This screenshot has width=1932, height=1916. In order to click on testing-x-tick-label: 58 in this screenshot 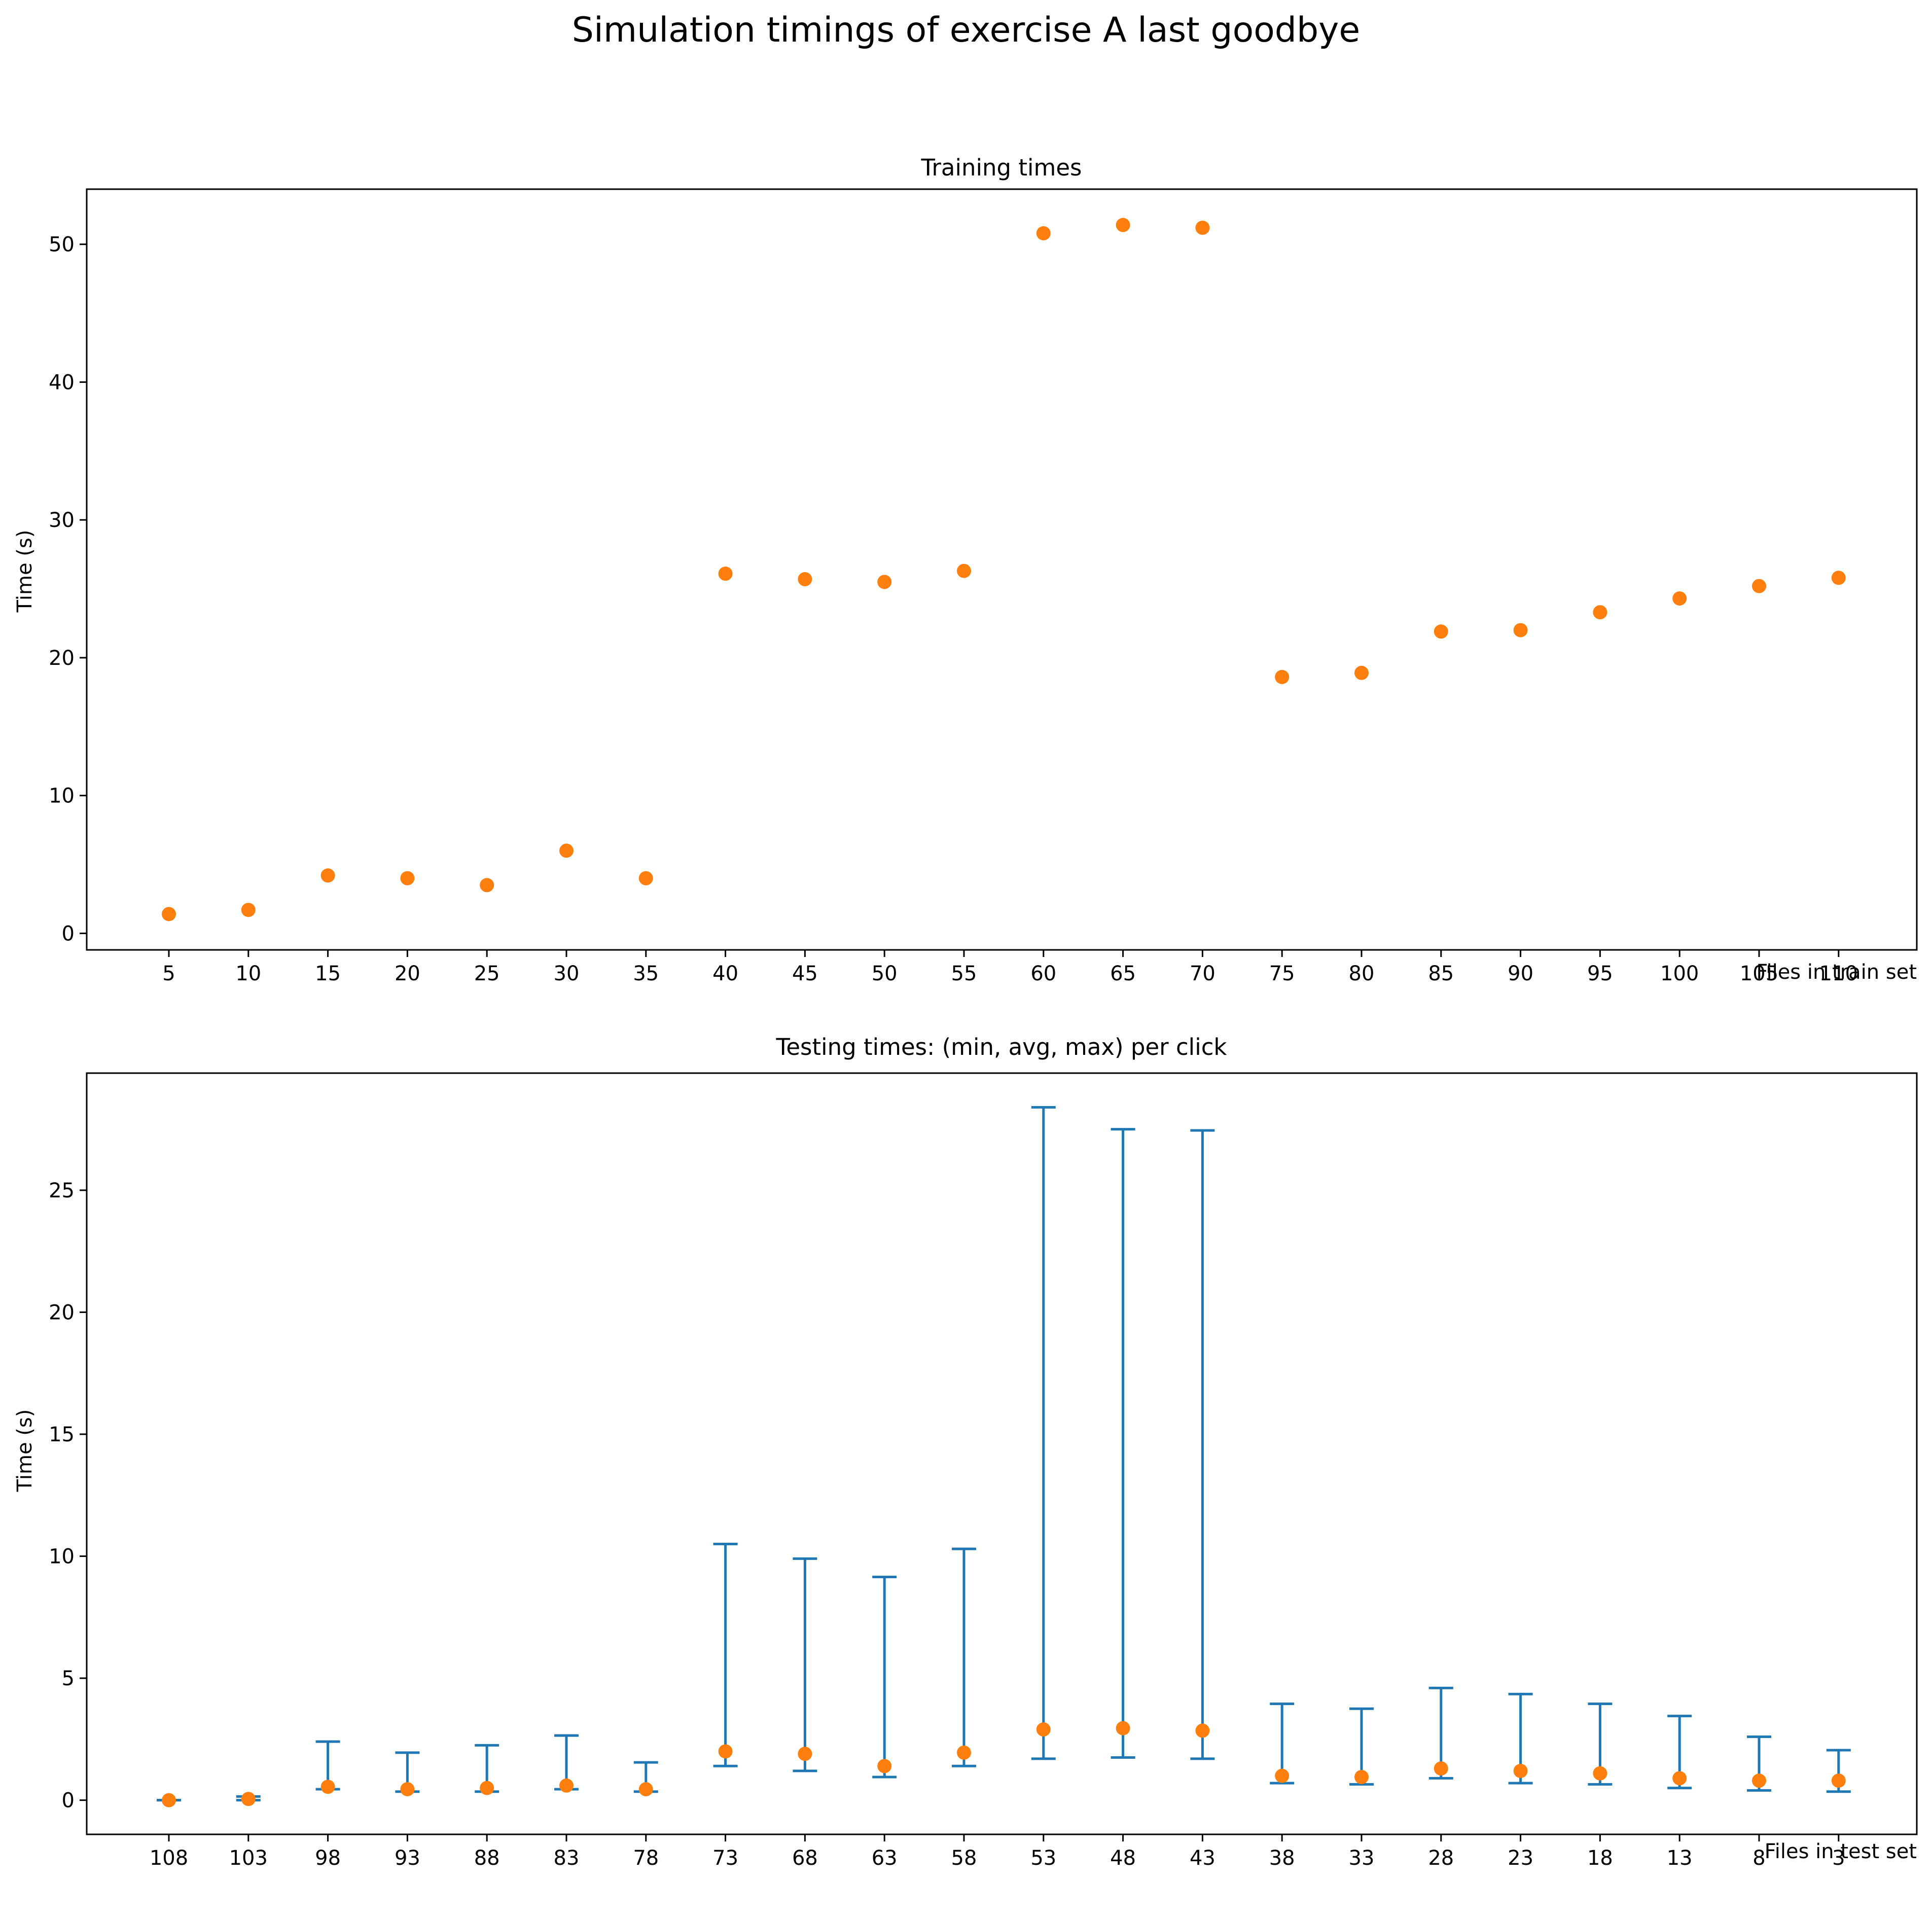, I will do `click(964, 1858)`.